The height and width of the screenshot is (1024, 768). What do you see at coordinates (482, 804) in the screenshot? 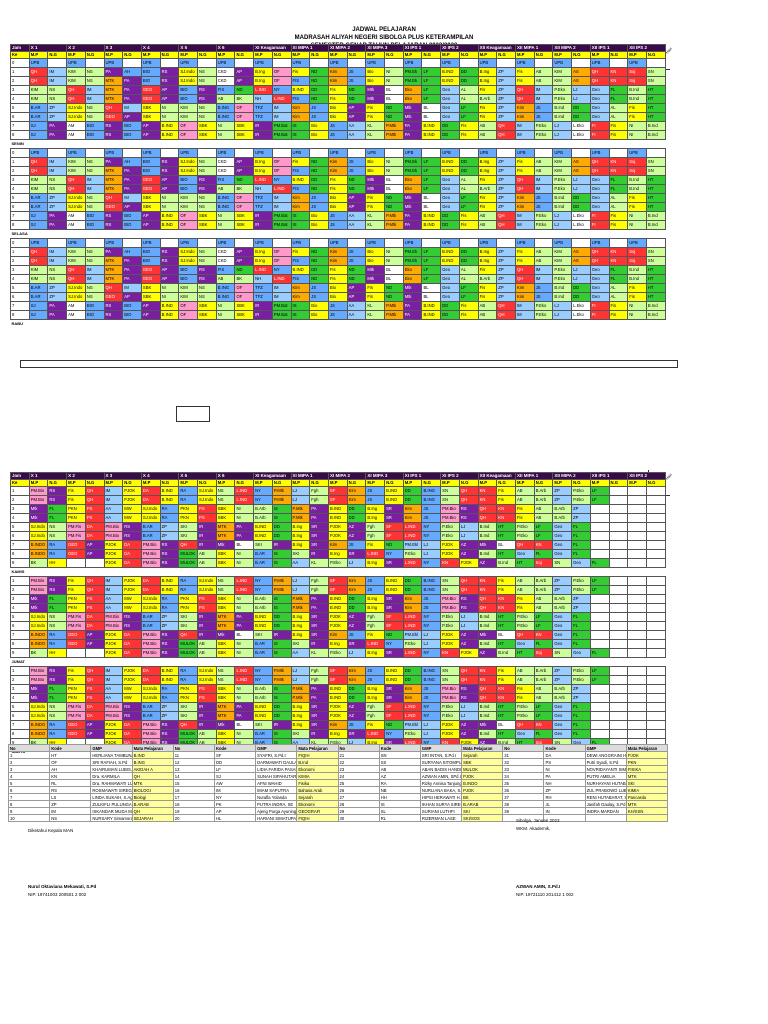
I see `legend-cell: B.ARAB` at bounding box center [482, 804].